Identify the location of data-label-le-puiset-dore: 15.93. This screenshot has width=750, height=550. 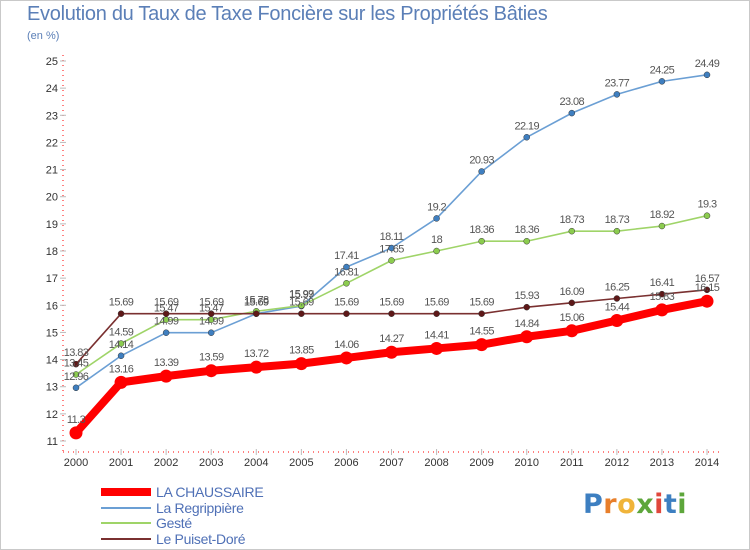
(526, 296).